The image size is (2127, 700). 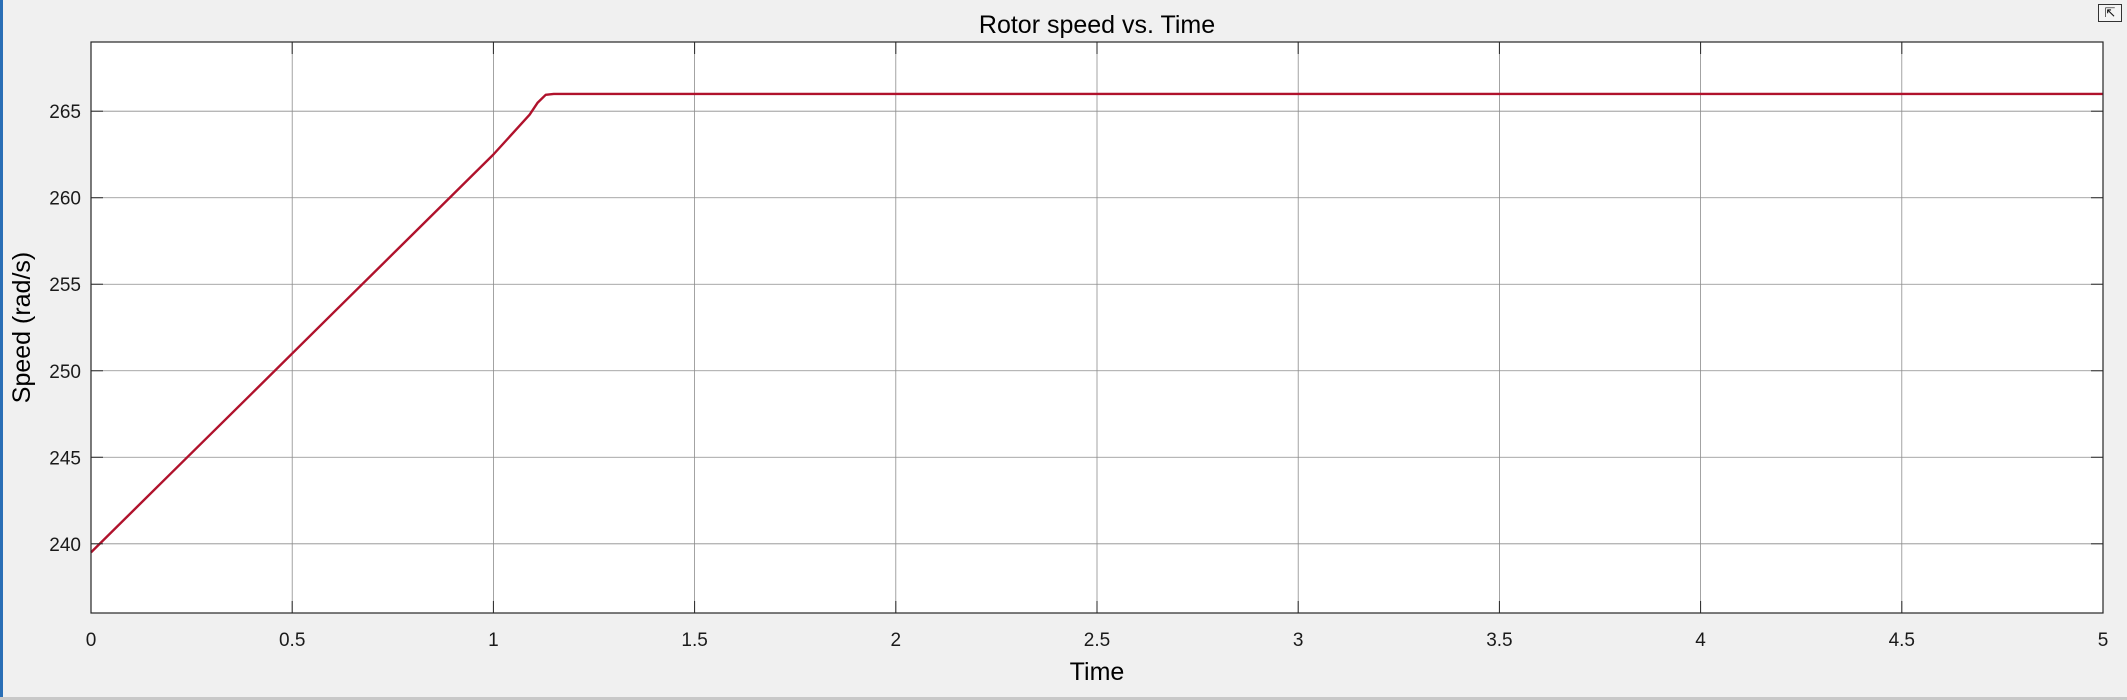 What do you see at coordinates (22, 327) in the screenshot?
I see `y-axis-label: Speed (rad/s)` at bounding box center [22, 327].